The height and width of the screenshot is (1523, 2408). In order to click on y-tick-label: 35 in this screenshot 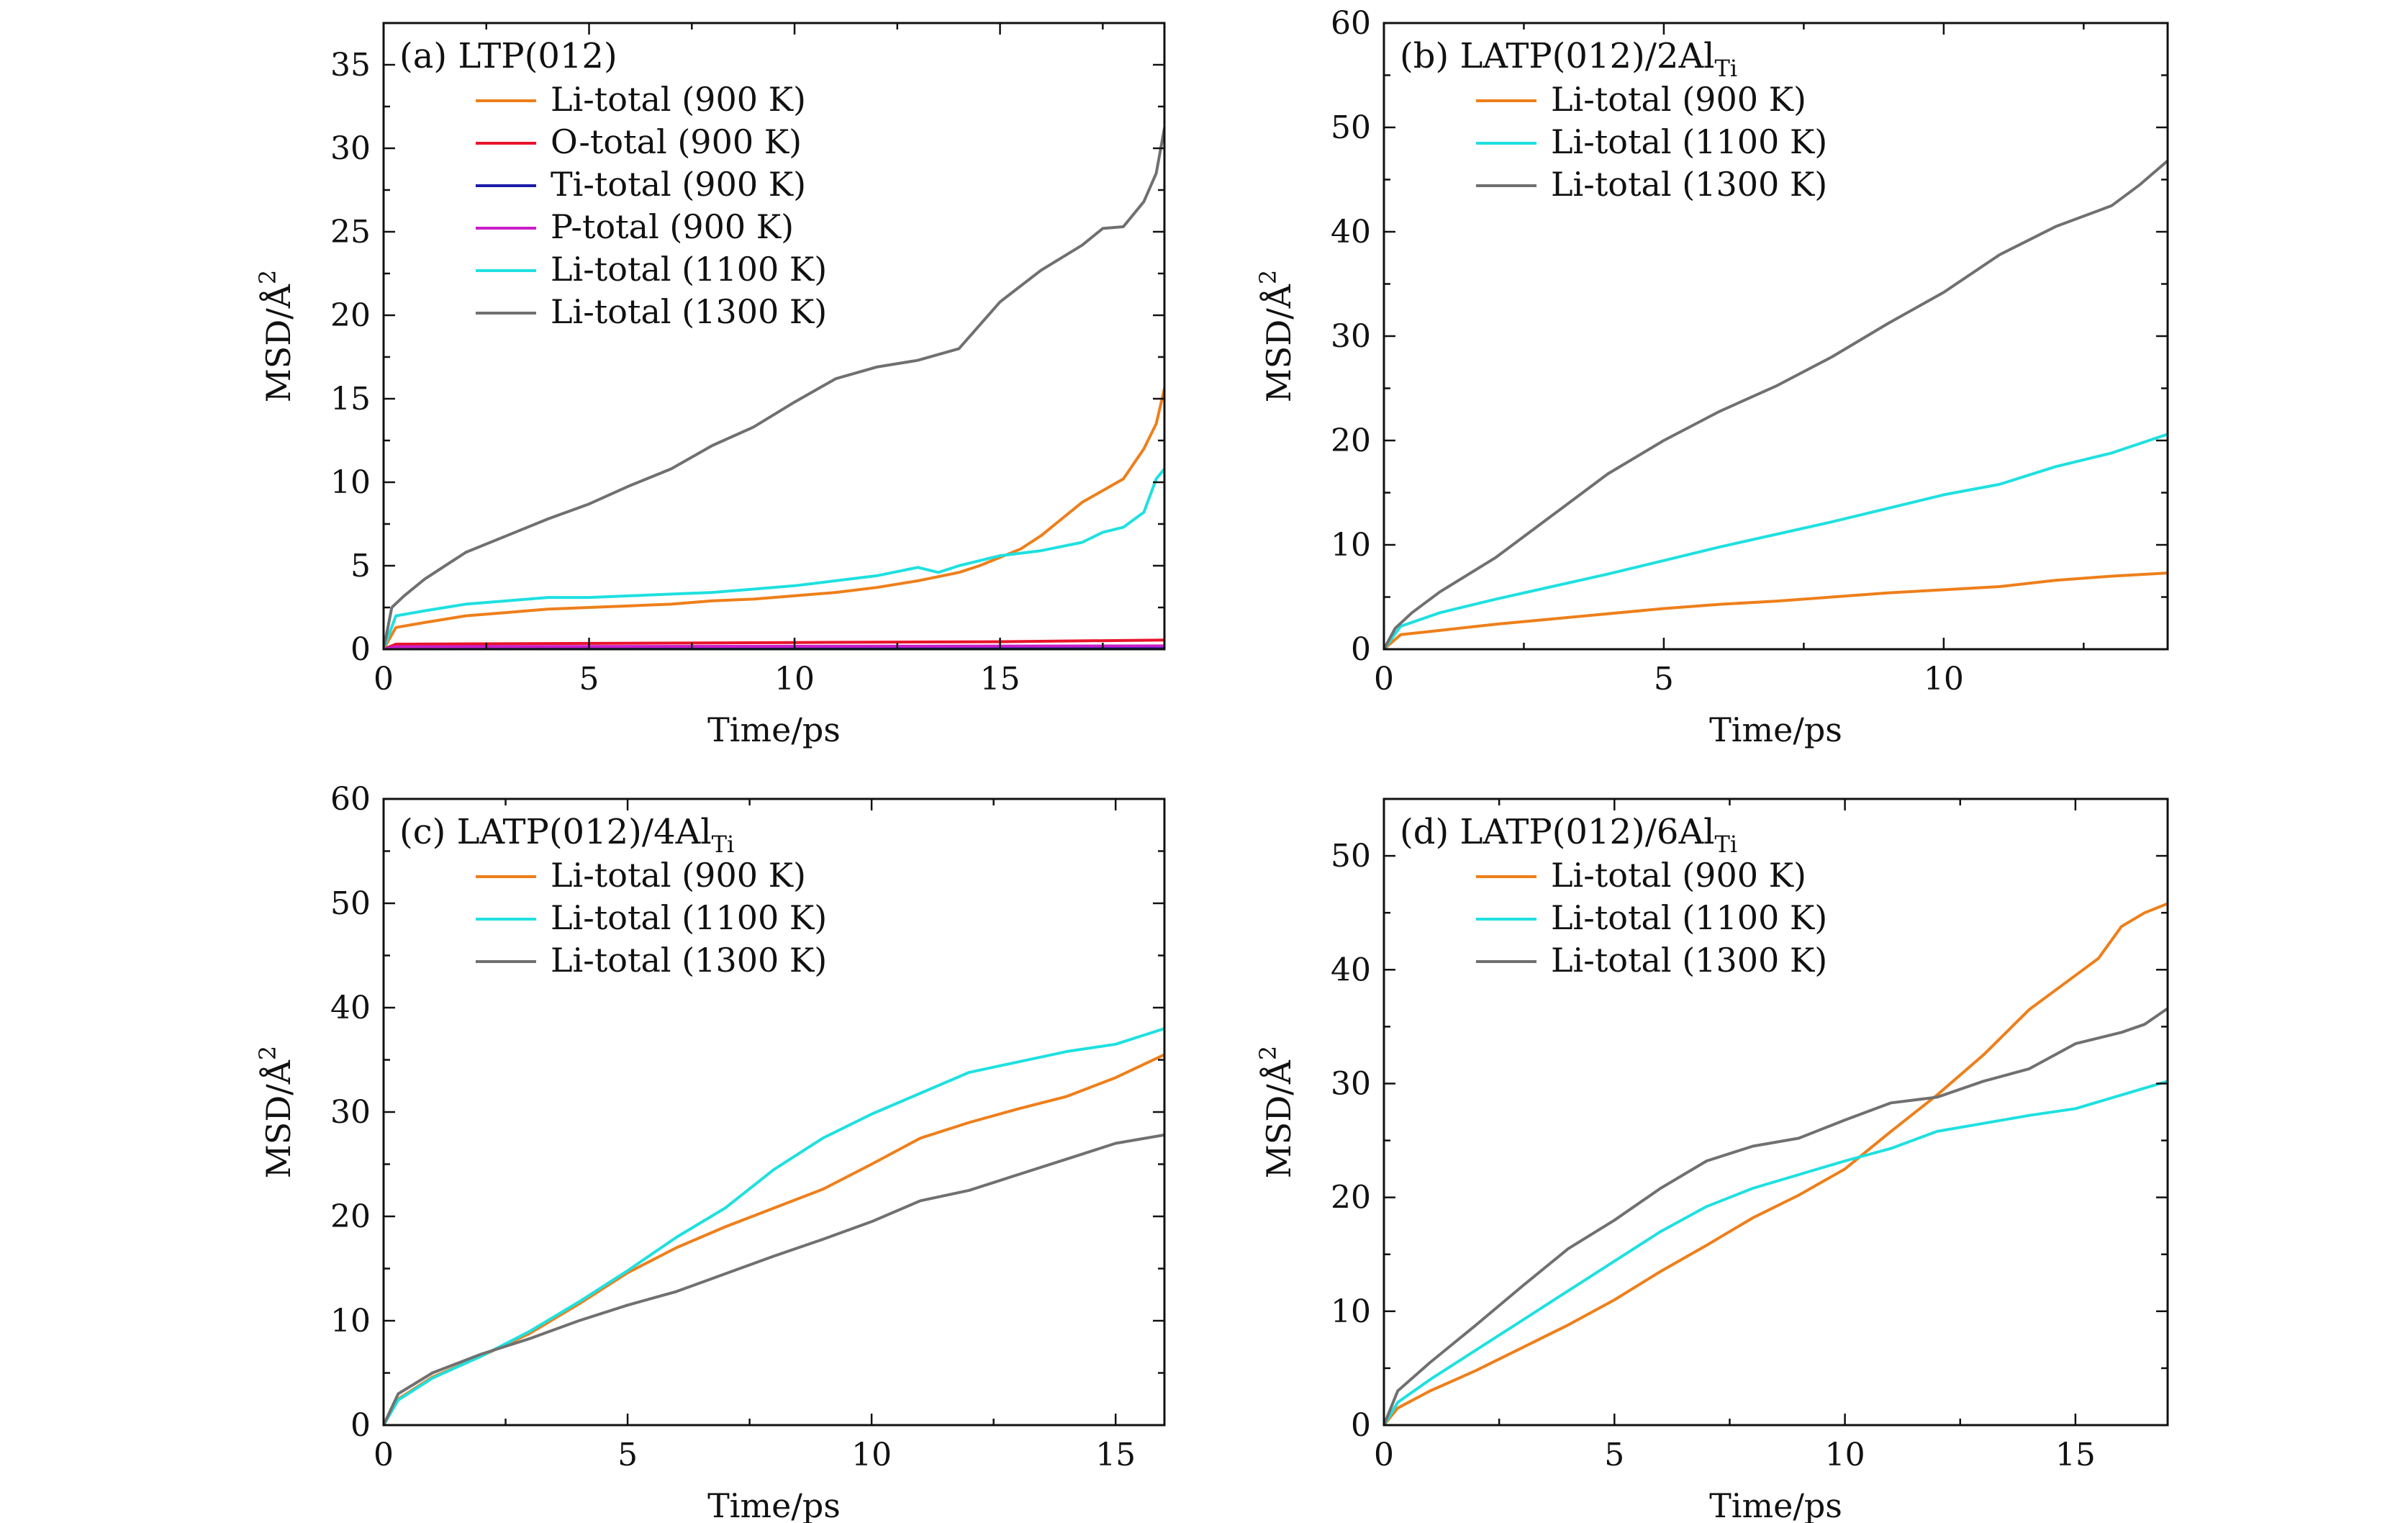, I will do `click(350, 65)`.